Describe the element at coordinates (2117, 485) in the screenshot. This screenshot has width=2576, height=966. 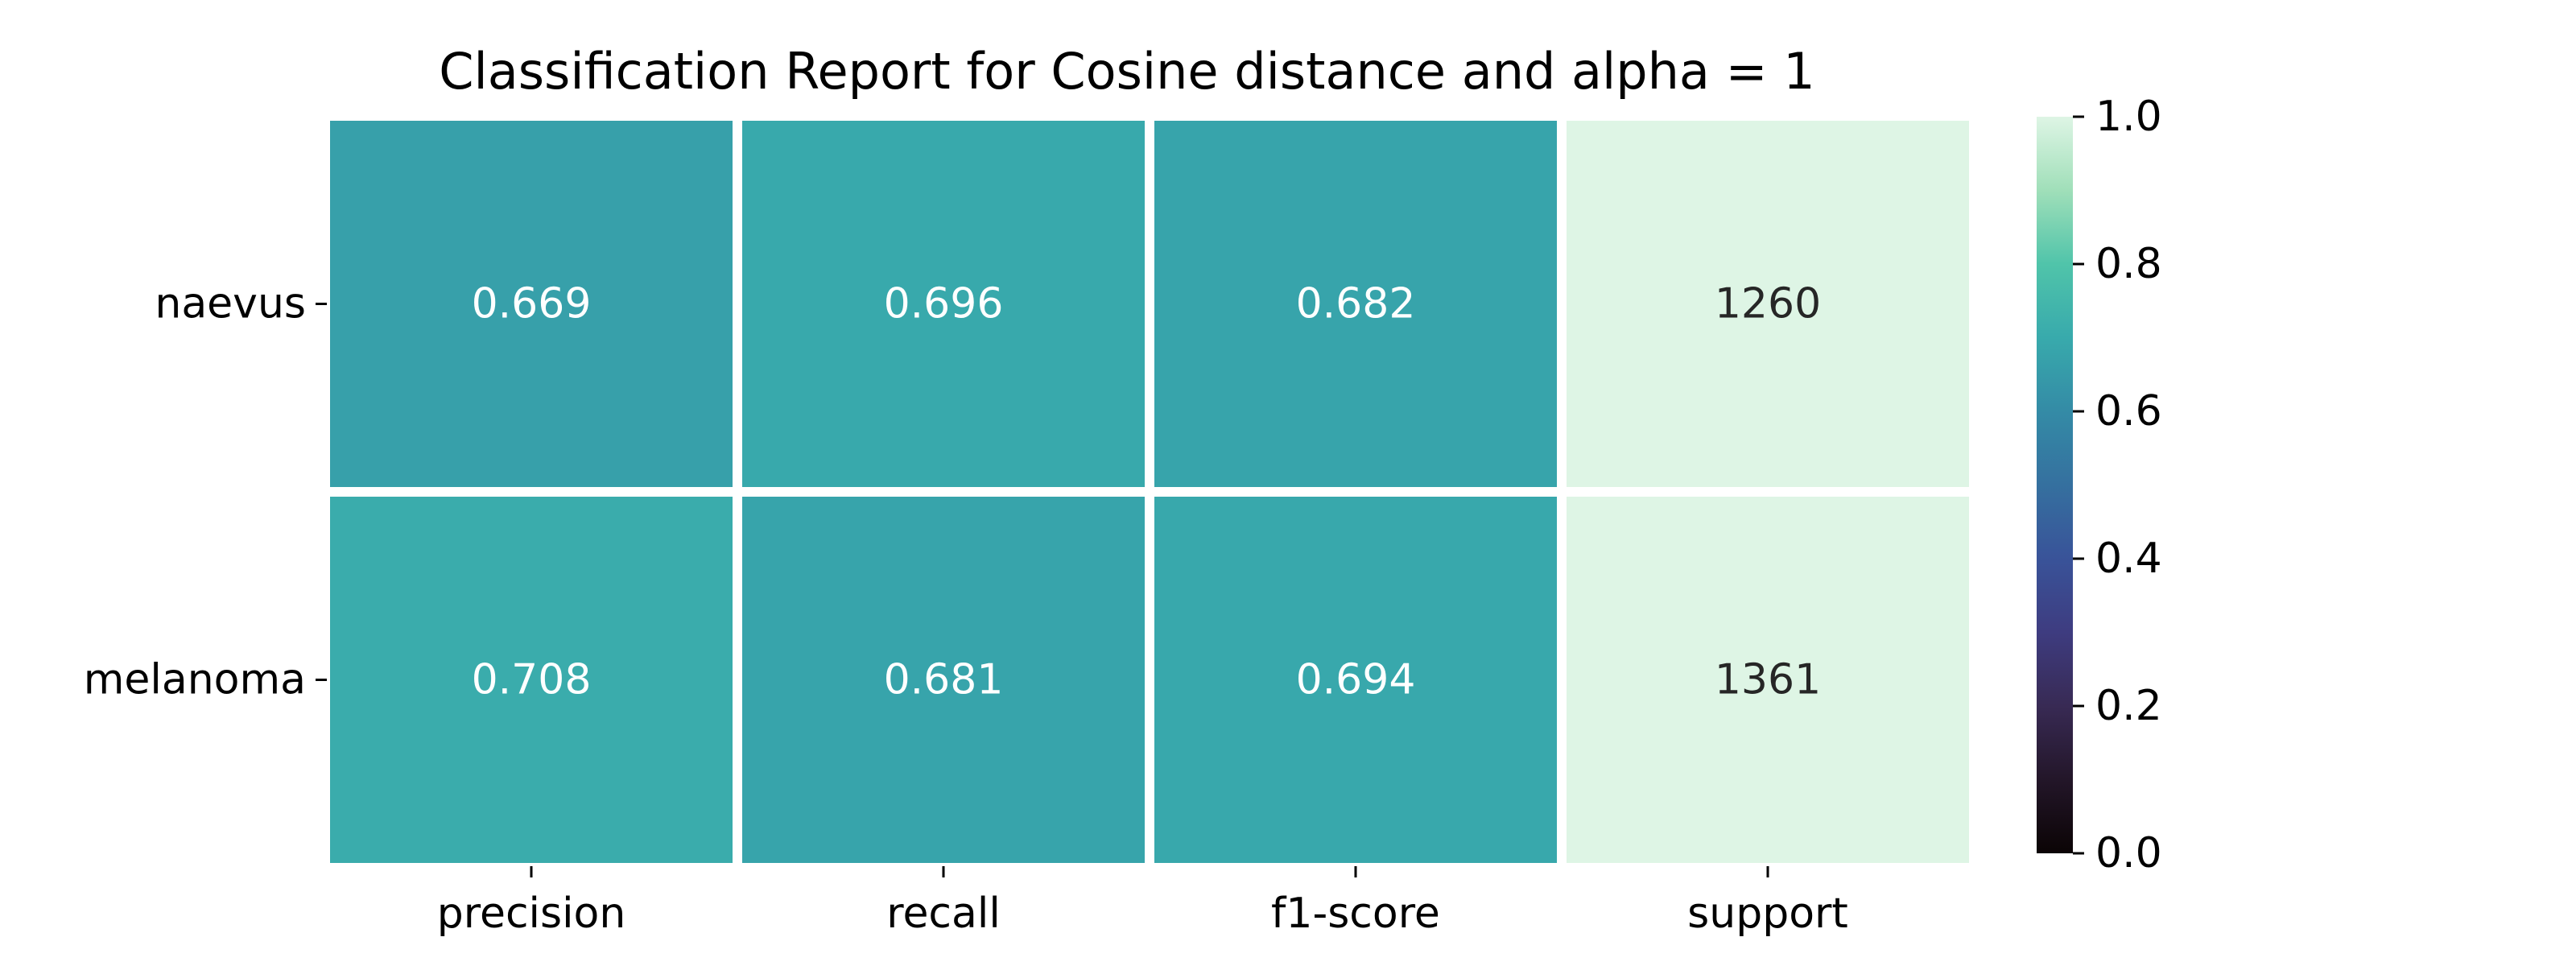
I see `colorbar-ticks: 0.0 0.2 0.4 0.6 0.8 1.0` at that location.